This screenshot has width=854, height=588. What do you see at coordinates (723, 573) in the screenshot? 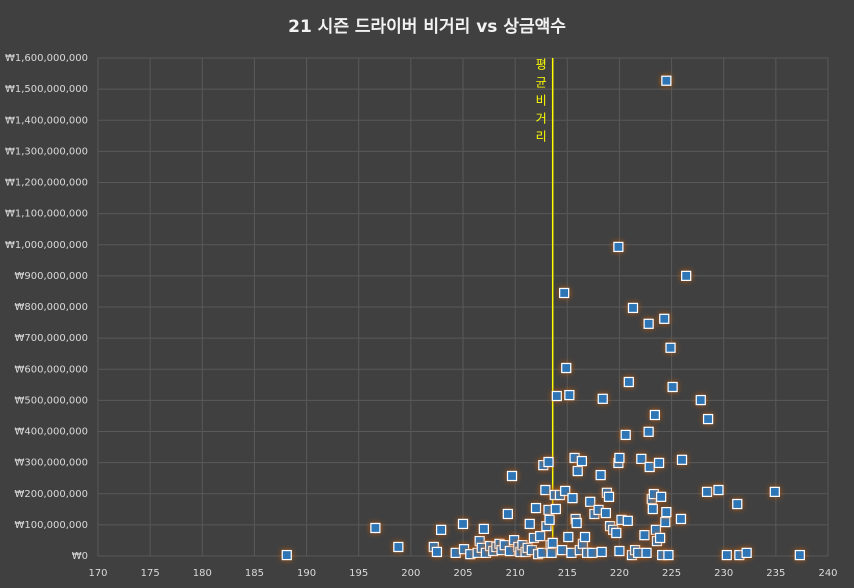
I see `x-tick-label: 230` at bounding box center [723, 573].